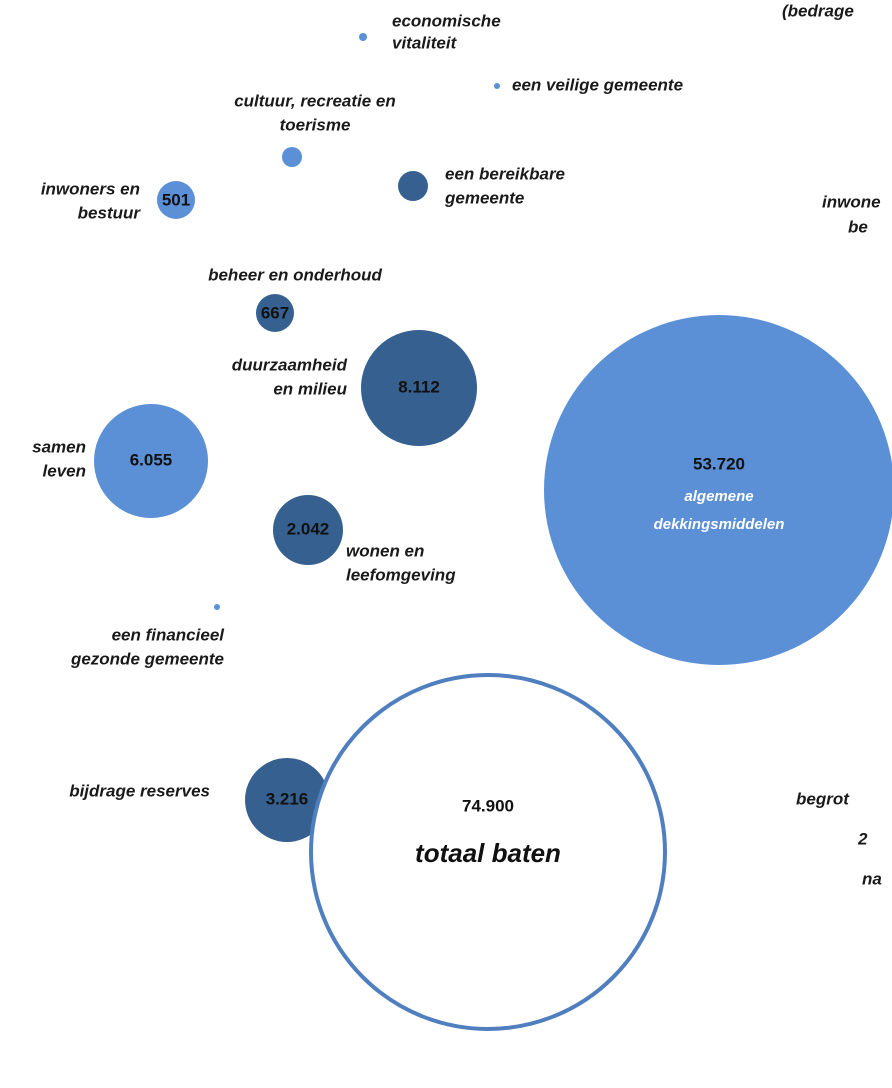 The image size is (892, 1088). I want to click on bubble-label: en milieu, so click(310, 388).